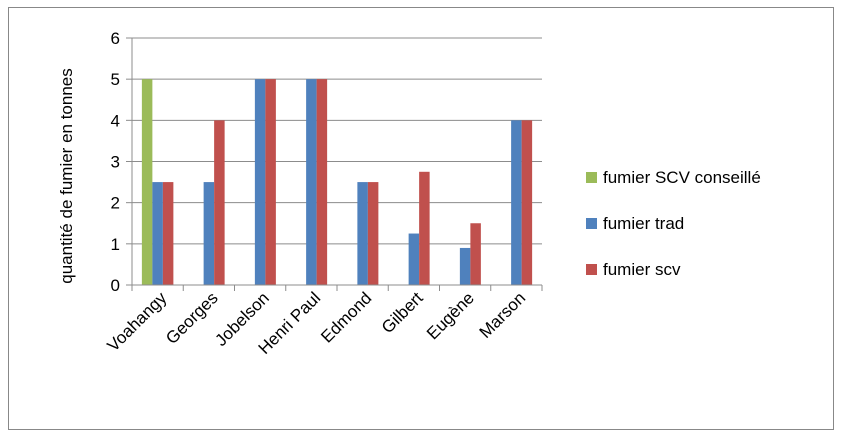  I want to click on bar-fumier-scv-Edmond, so click(373, 233).